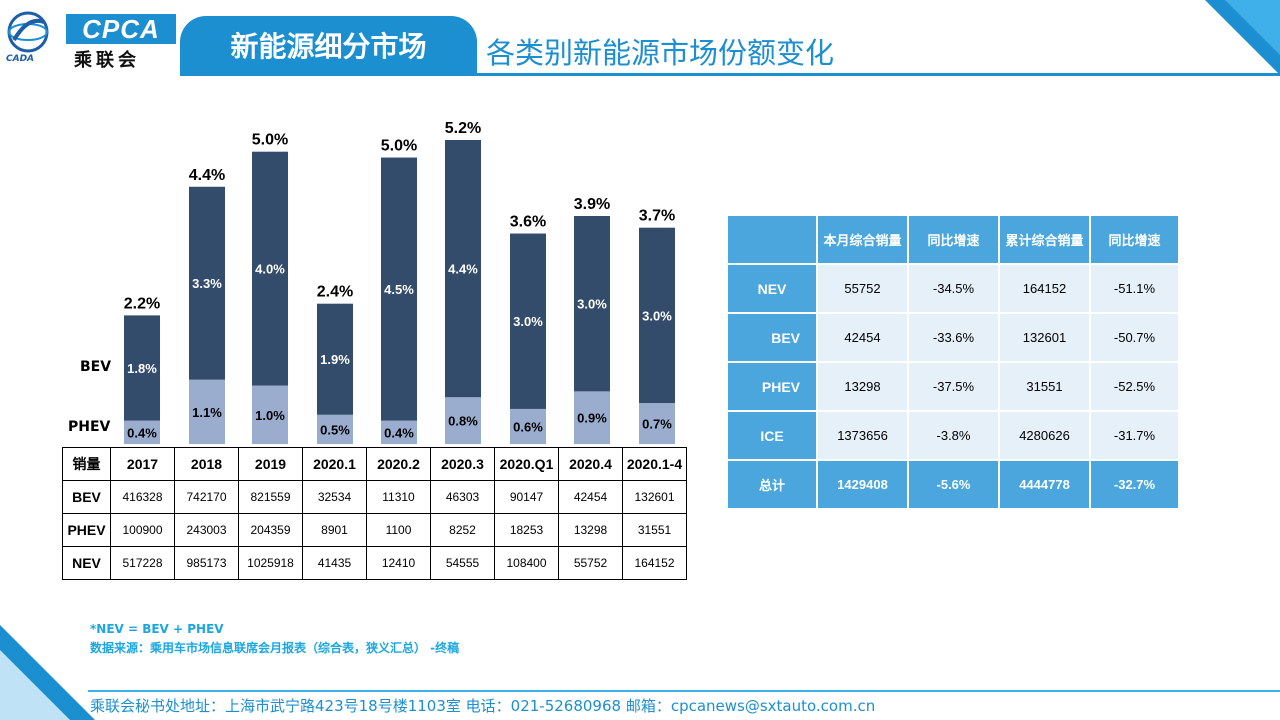 The image size is (1280, 720). What do you see at coordinates (206, 530) in the screenshot?
I see `table-cell: 243003` at bounding box center [206, 530].